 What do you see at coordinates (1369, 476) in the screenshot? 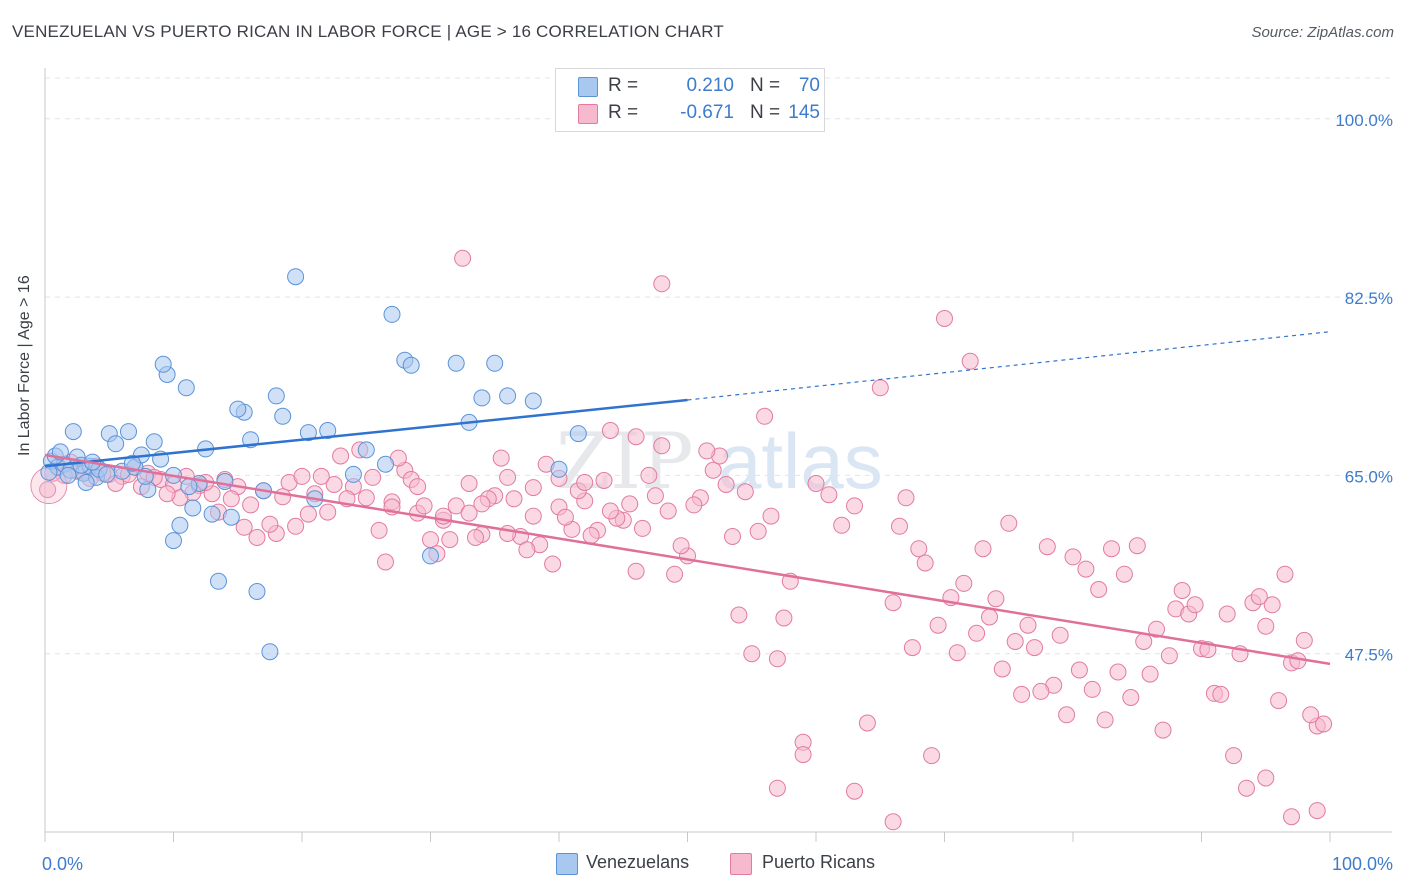
I see `y-tick-label: 65.0%` at bounding box center [1369, 476].